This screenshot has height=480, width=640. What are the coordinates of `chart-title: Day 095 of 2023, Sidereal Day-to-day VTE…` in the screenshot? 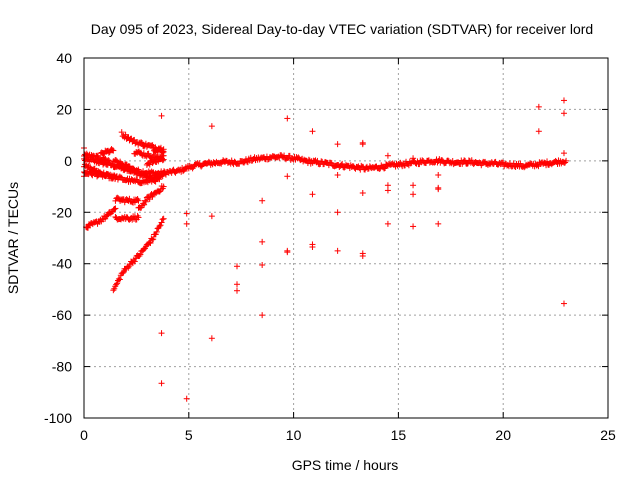 It's located at (342, 29).